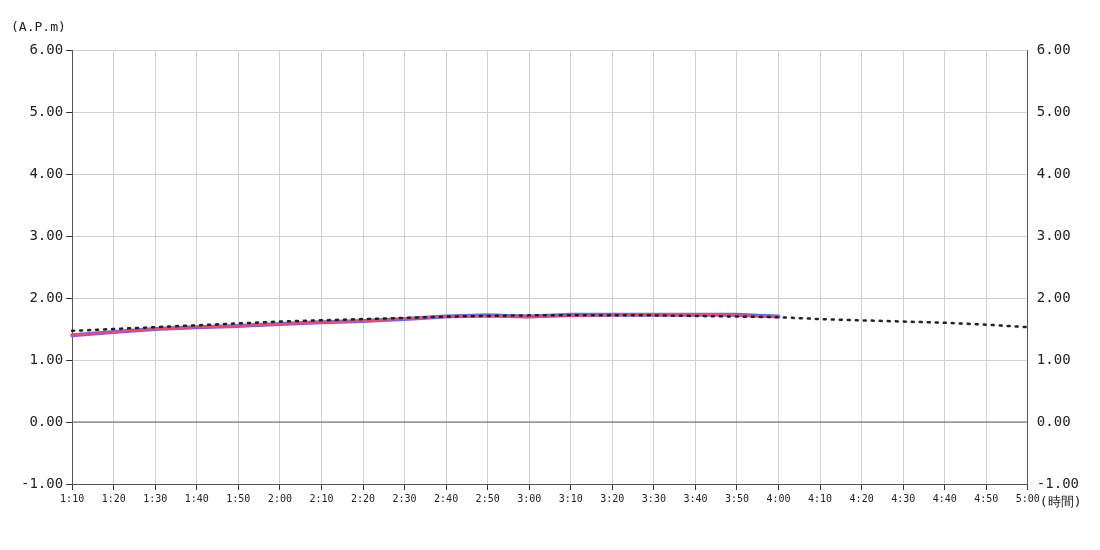  I want to click on x-axis-title: (時間), so click(1060, 502).